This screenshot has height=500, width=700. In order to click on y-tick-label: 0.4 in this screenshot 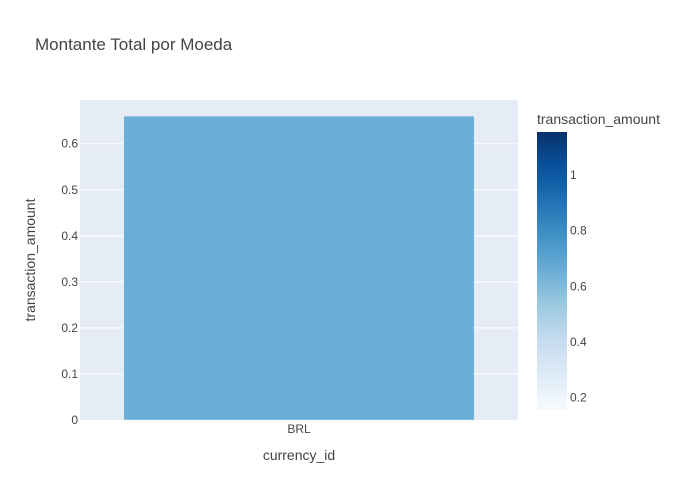, I will do `click(69, 236)`.